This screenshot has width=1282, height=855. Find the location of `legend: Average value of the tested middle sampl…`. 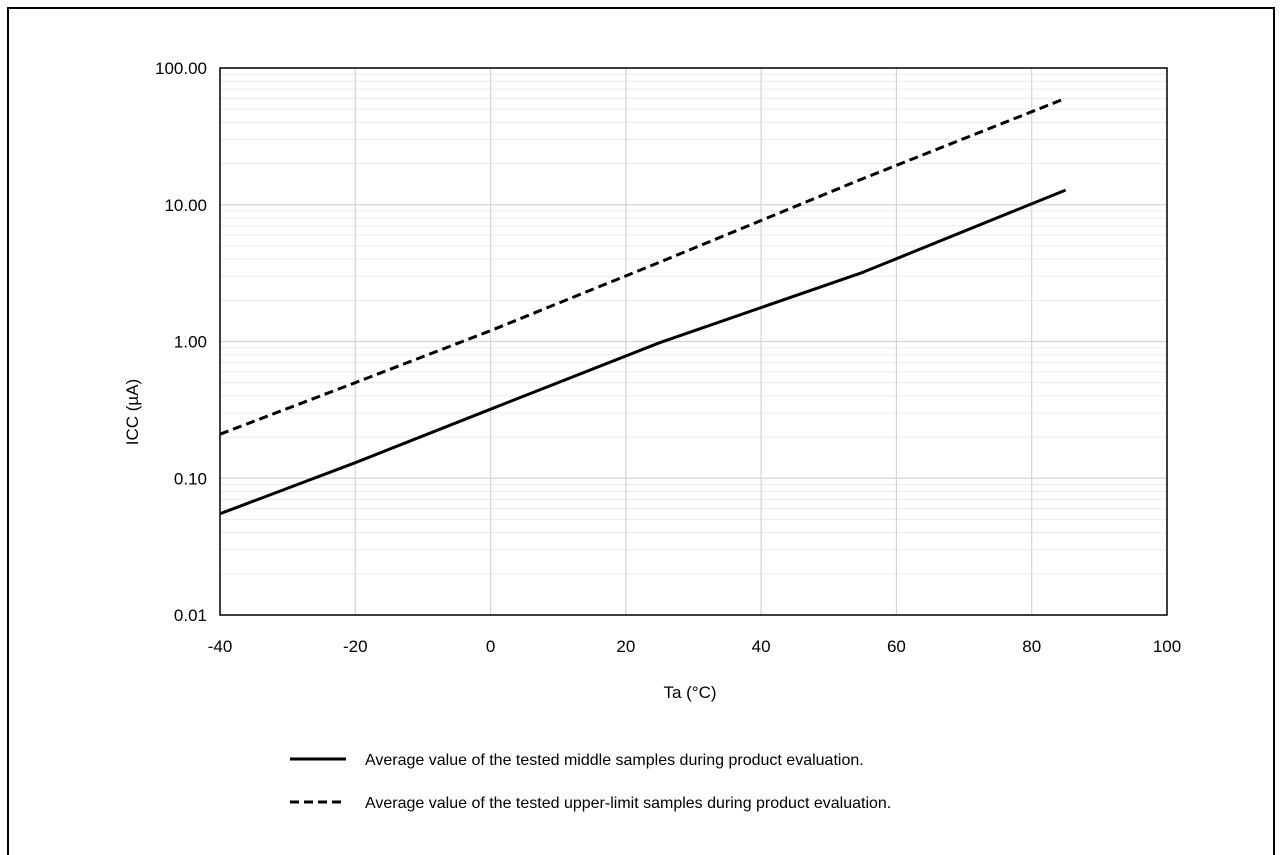

legend: Average value of the tested middle sampl… is located at coordinates (590, 782).